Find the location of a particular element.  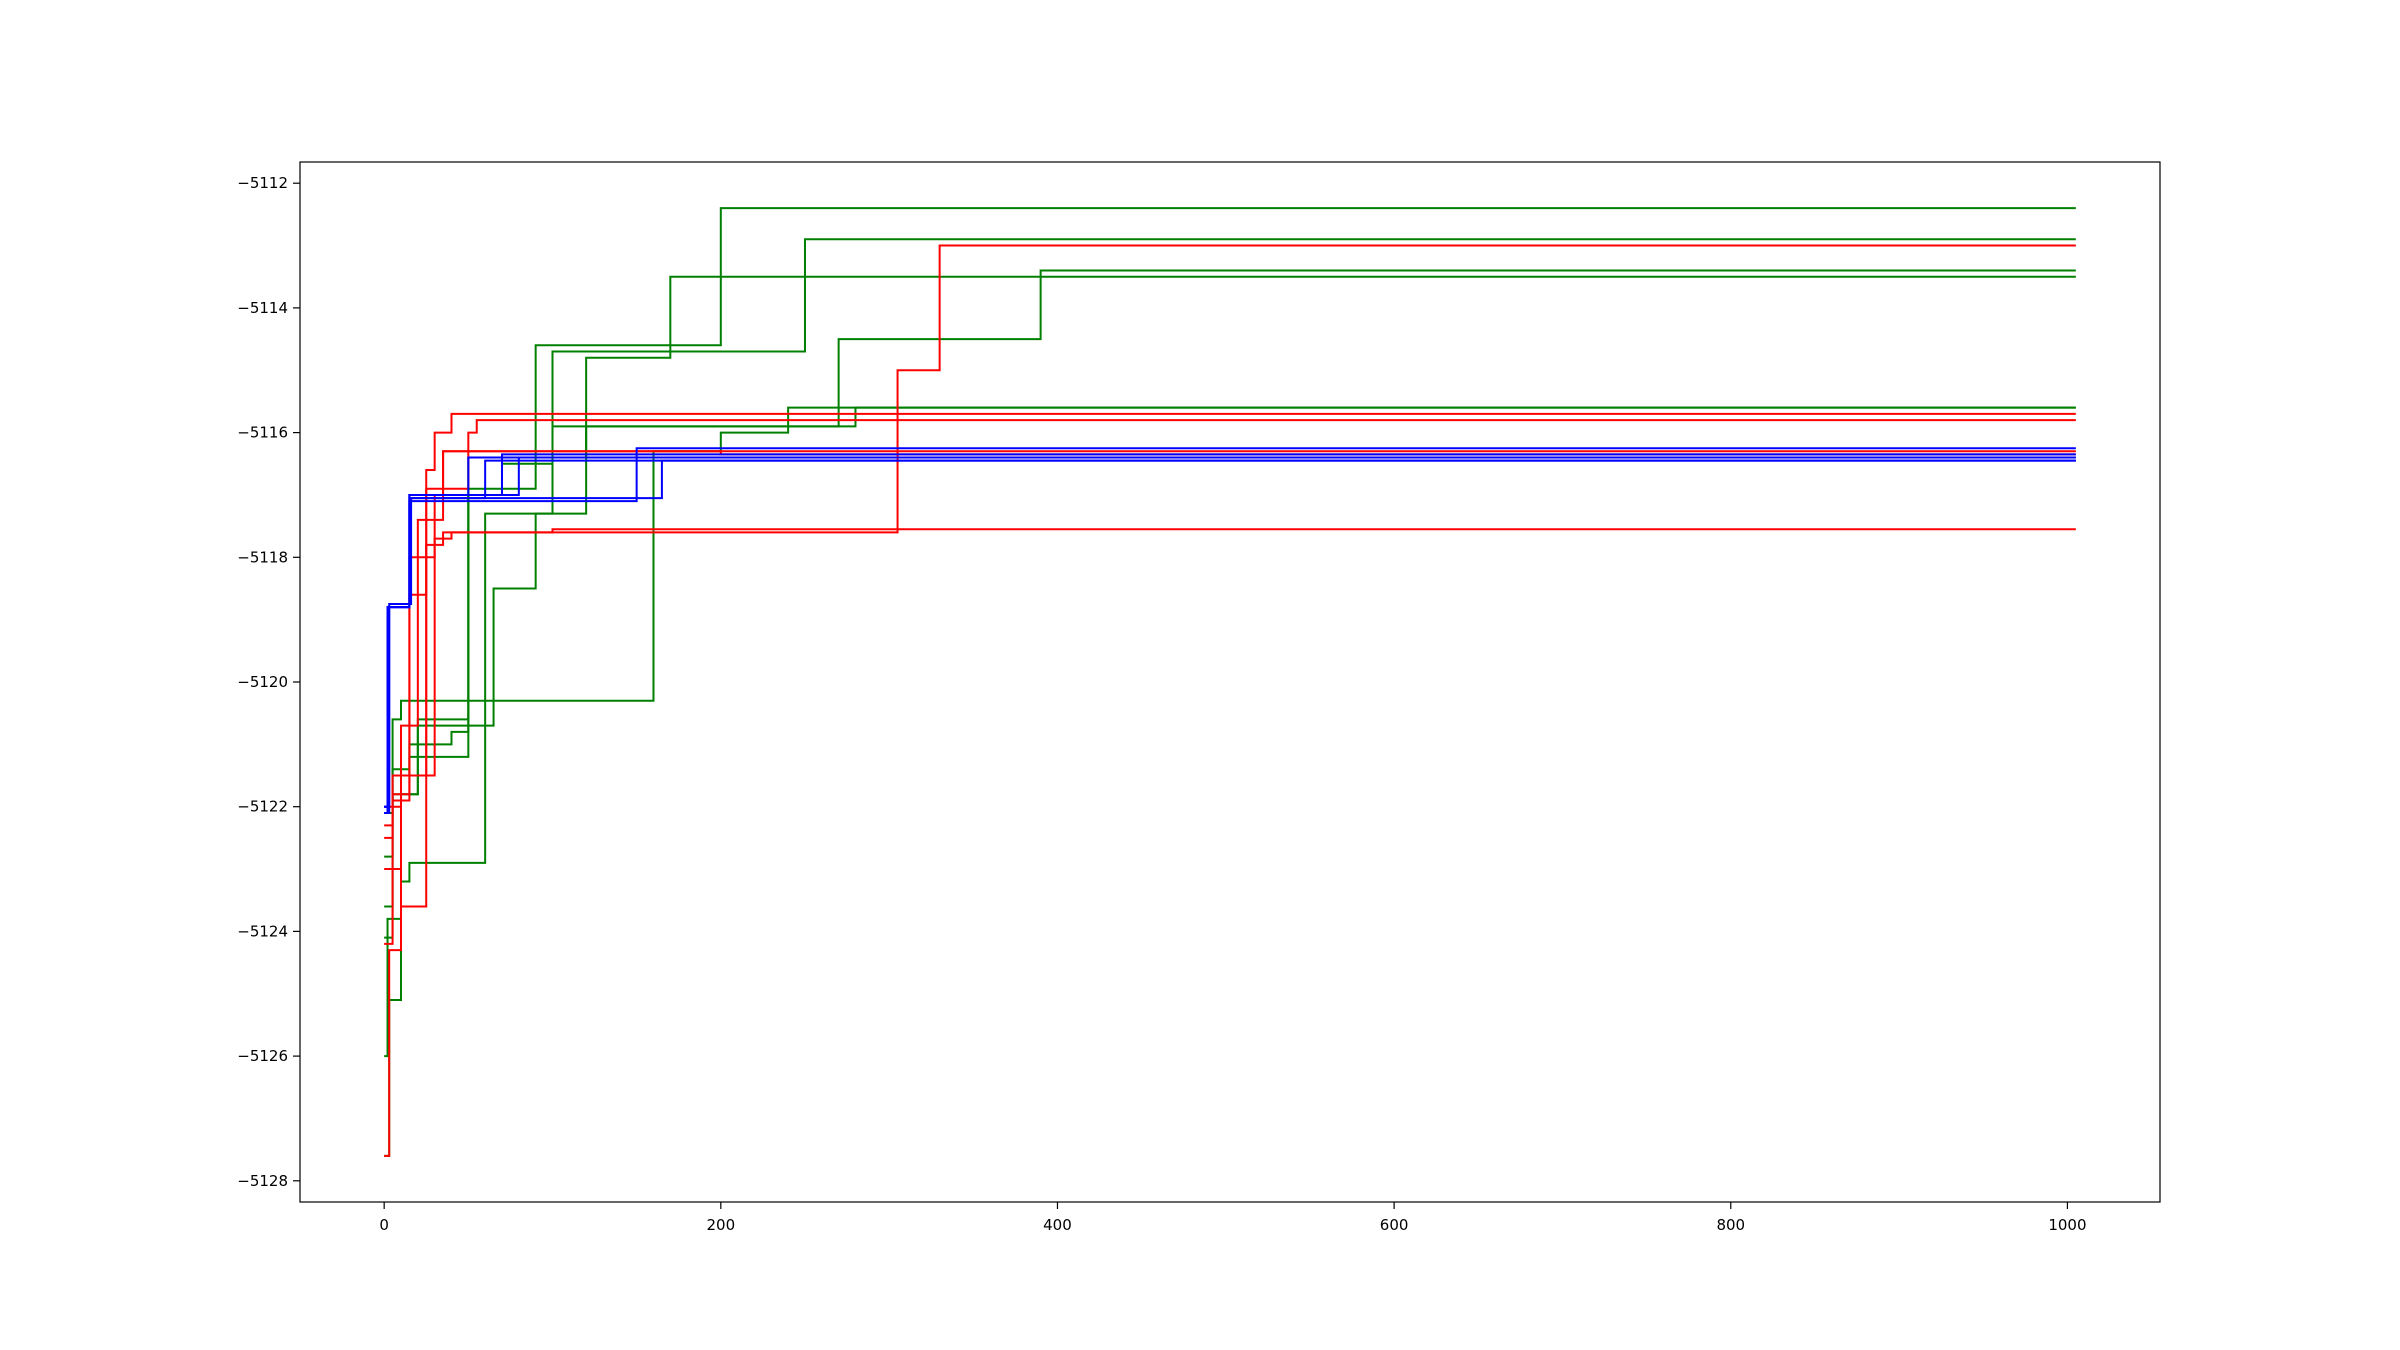

x-tick-label: 600 is located at coordinates (1394, 1225).